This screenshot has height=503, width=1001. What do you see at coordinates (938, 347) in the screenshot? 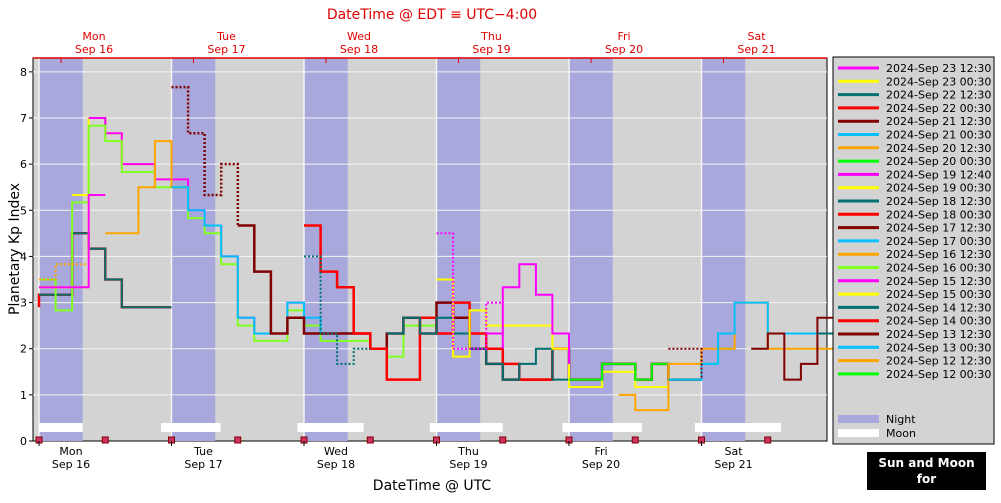
I see `legend-label: 2024-Sep 13 00:30` at bounding box center [938, 347].